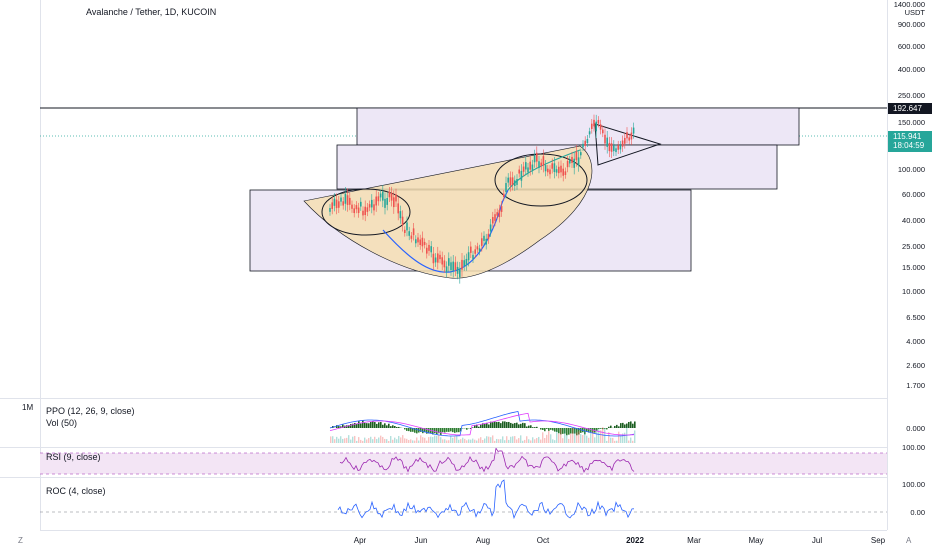 Image resolution: width=932 pixels, height=551 pixels. Describe the element at coordinates (915, 341) in the screenshot. I see `price-tick: 4.000` at that location.